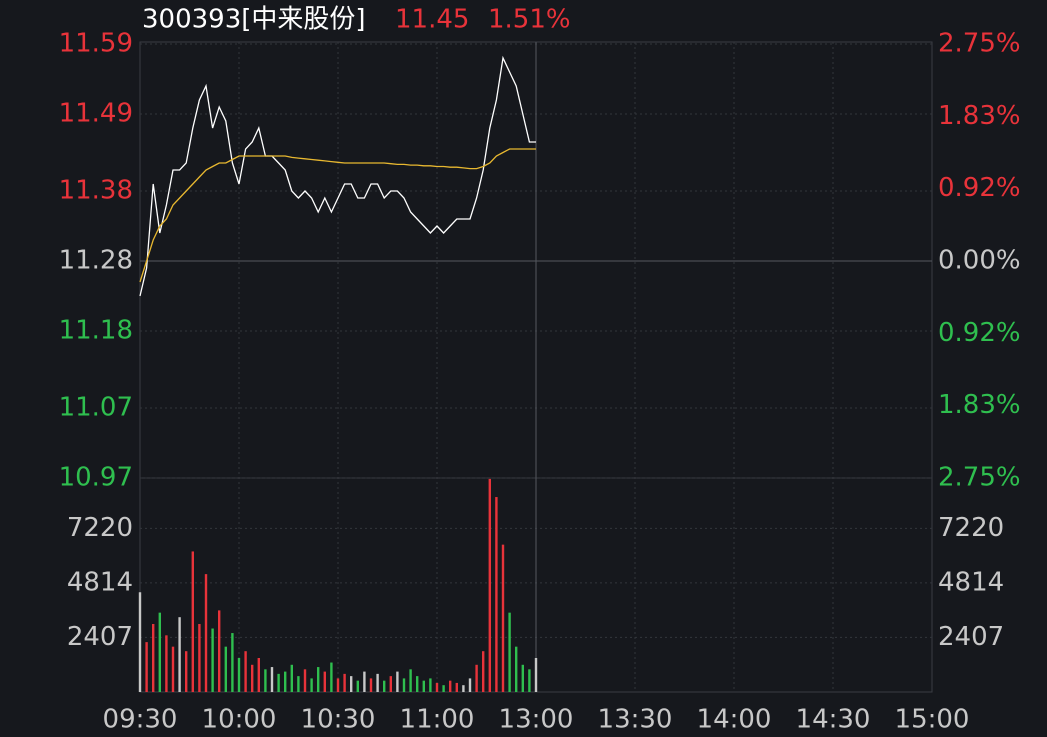 This screenshot has width=1047, height=737. Describe the element at coordinates (96, 408) in the screenshot. I see `y-tick-label: 11.07` at that location.